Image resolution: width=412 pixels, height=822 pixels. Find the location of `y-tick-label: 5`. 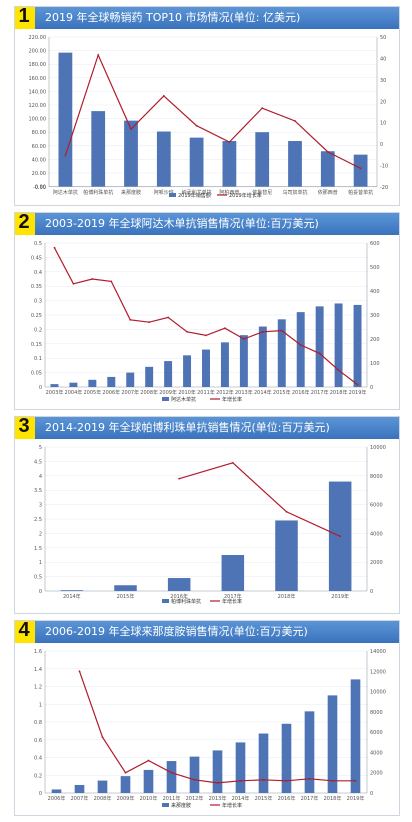

y-tick-label: 5 is located at coordinates (40, 448).